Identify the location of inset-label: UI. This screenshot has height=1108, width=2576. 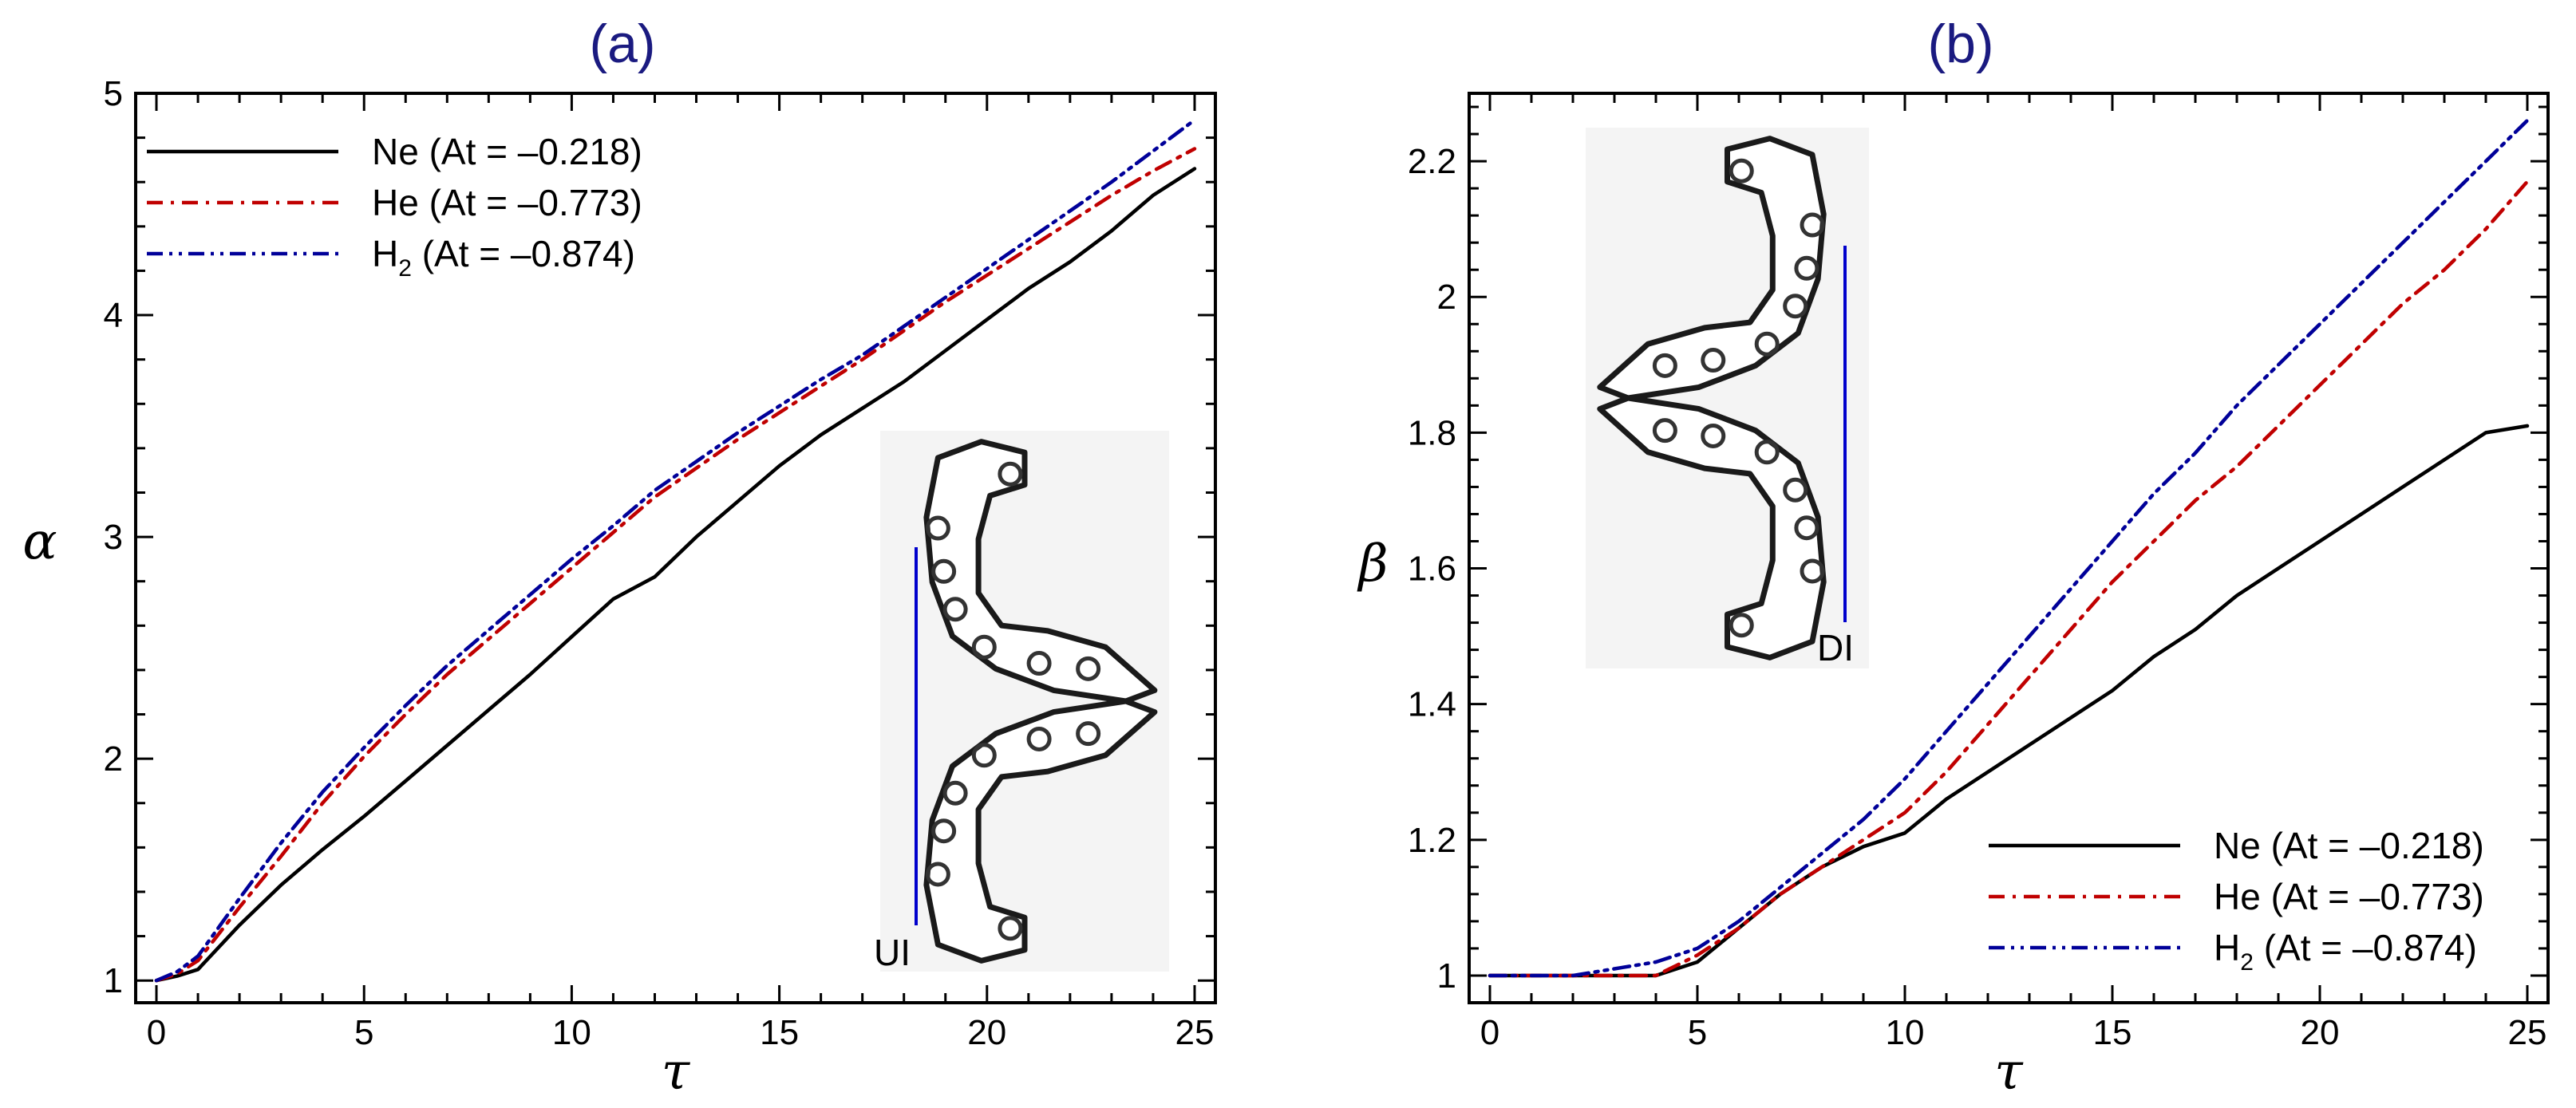
(892, 952).